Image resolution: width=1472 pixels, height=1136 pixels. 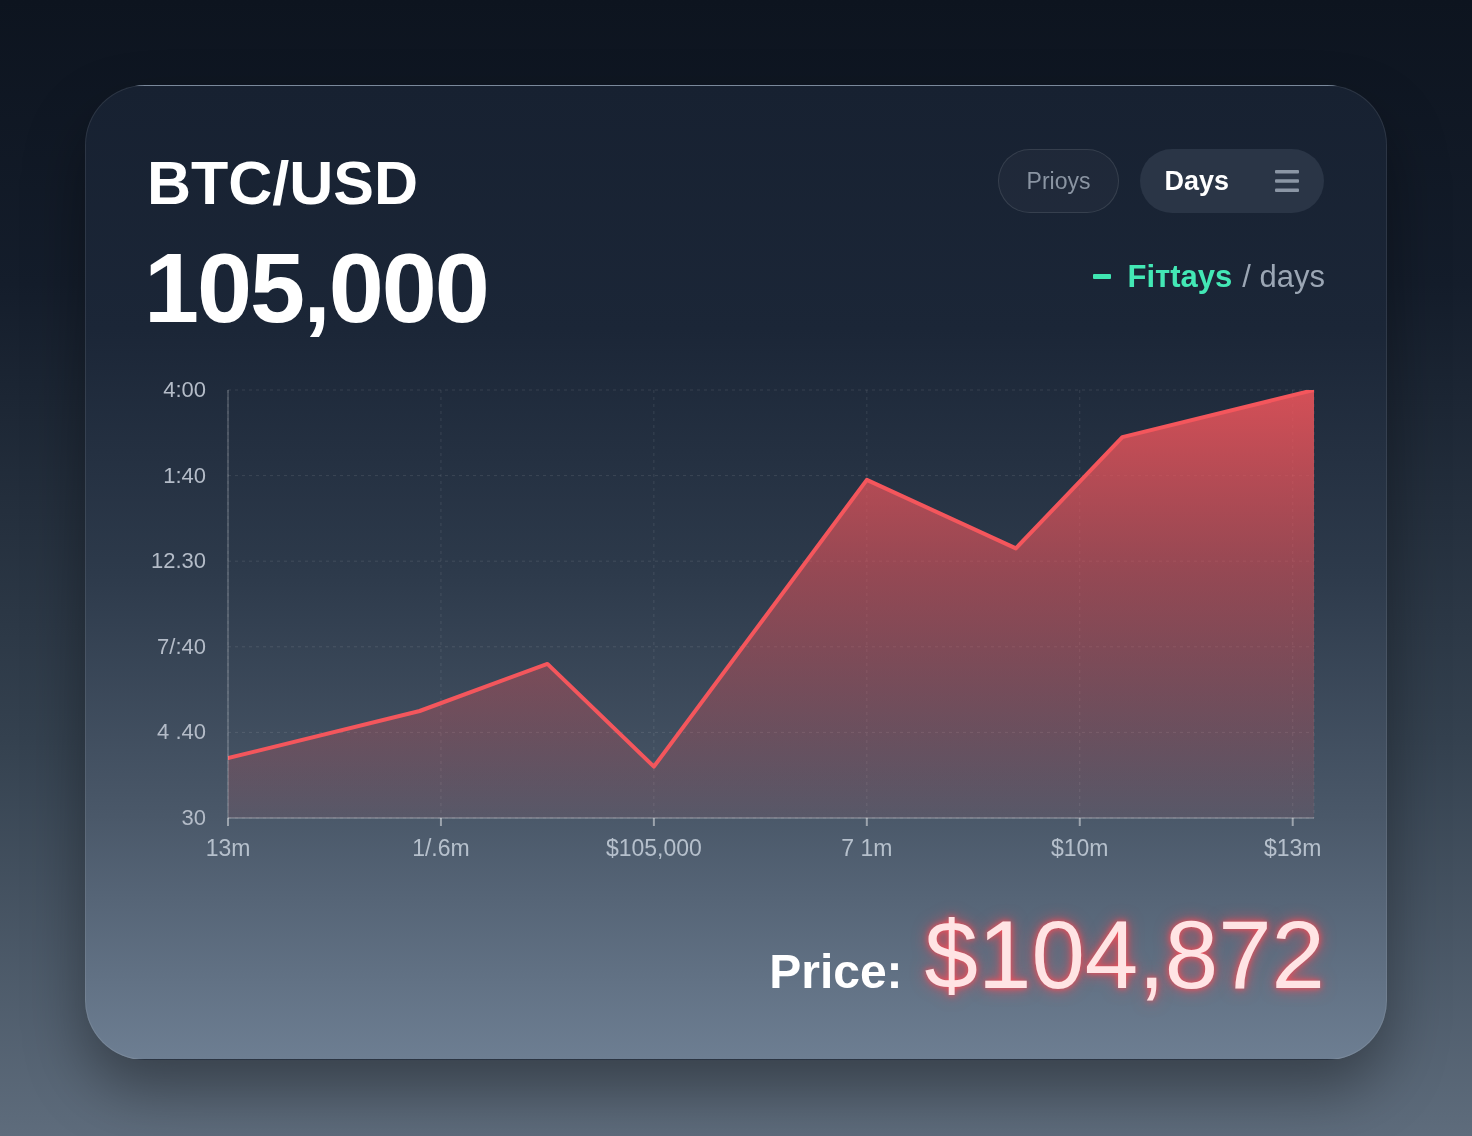 What do you see at coordinates (184, 475) in the screenshot?
I see `text: 1:40` at bounding box center [184, 475].